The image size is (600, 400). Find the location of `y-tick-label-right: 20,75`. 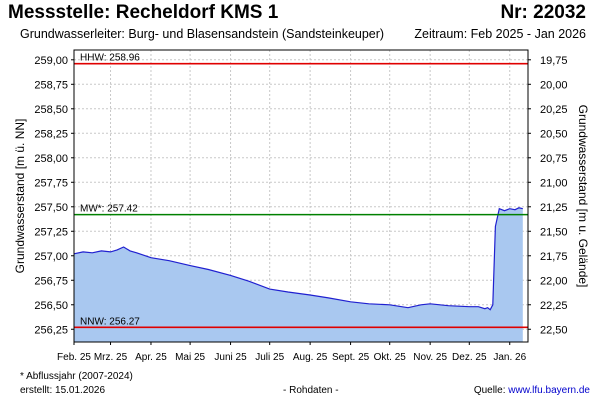

y-tick-label-right: 20,75 is located at coordinates (554, 159).